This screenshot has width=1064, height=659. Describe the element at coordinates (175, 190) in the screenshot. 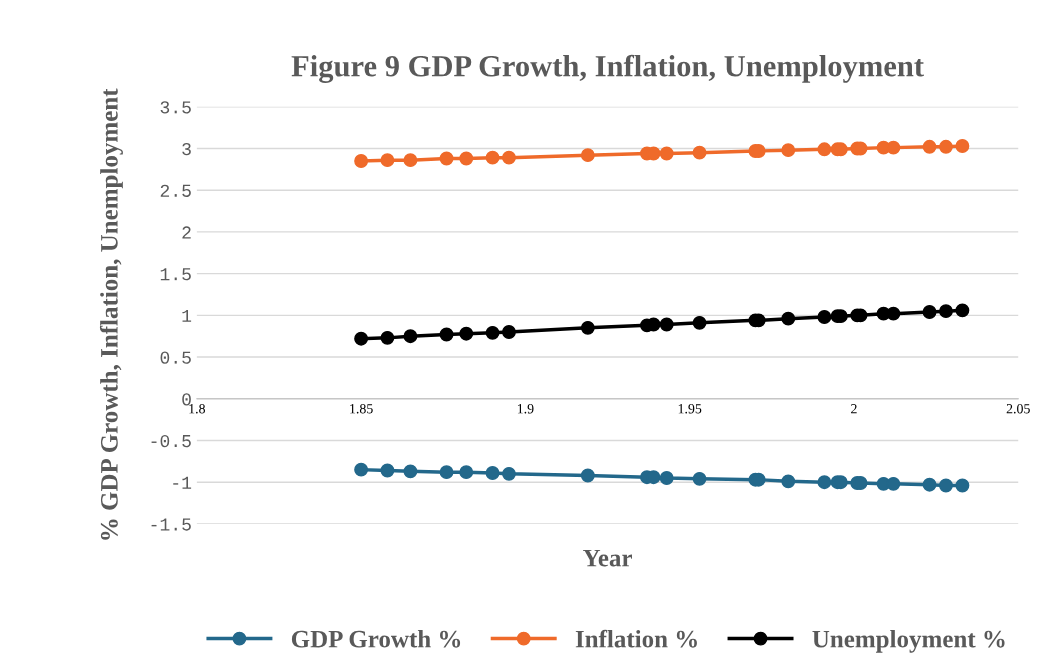

I see `y-tick-label: 2.5` at that location.